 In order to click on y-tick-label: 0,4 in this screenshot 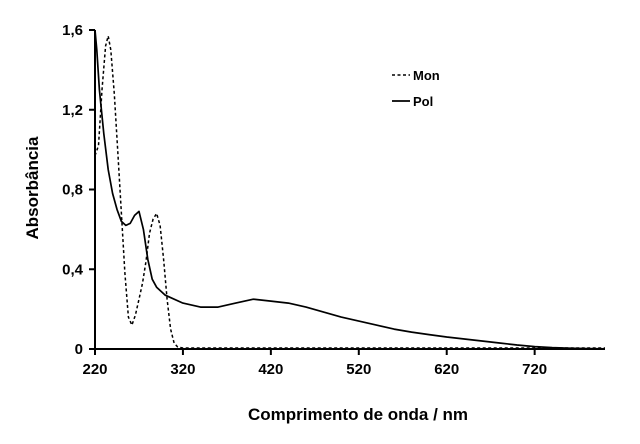, I will do `click(73, 269)`.